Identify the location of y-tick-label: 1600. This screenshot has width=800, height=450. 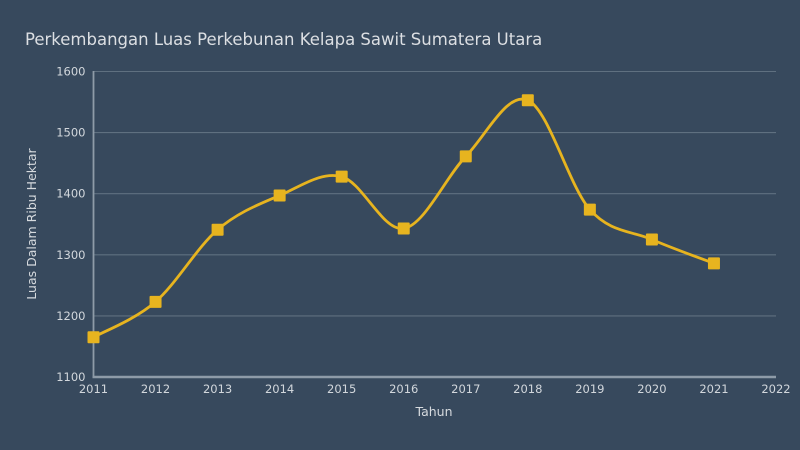
(70, 72).